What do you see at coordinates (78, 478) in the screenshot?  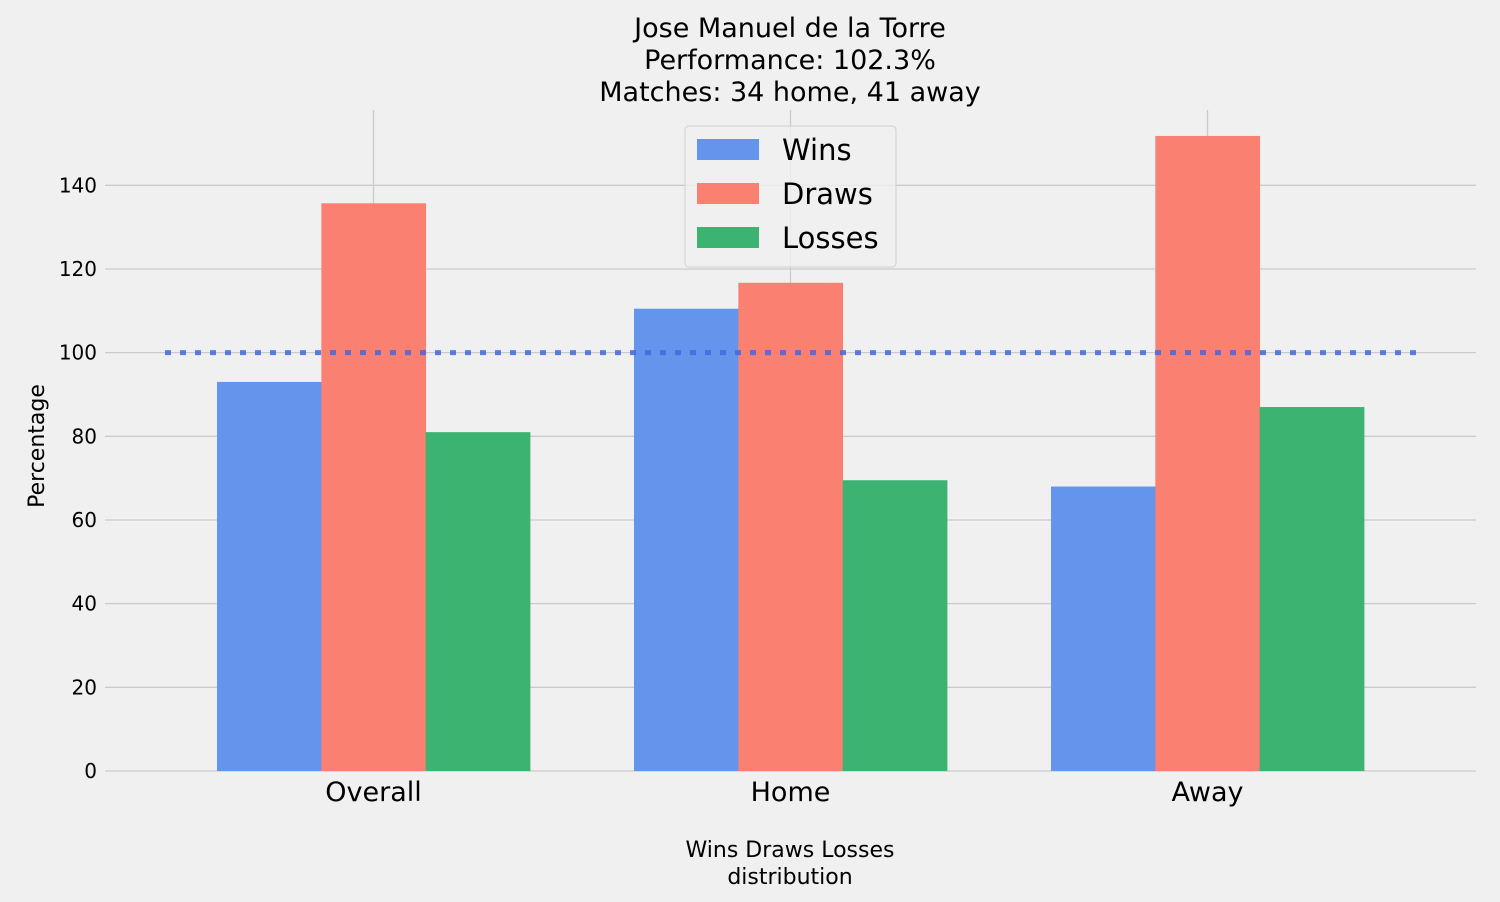 I see `y-tick-labels: 0 20 40 60 80 100 120 140` at bounding box center [78, 478].